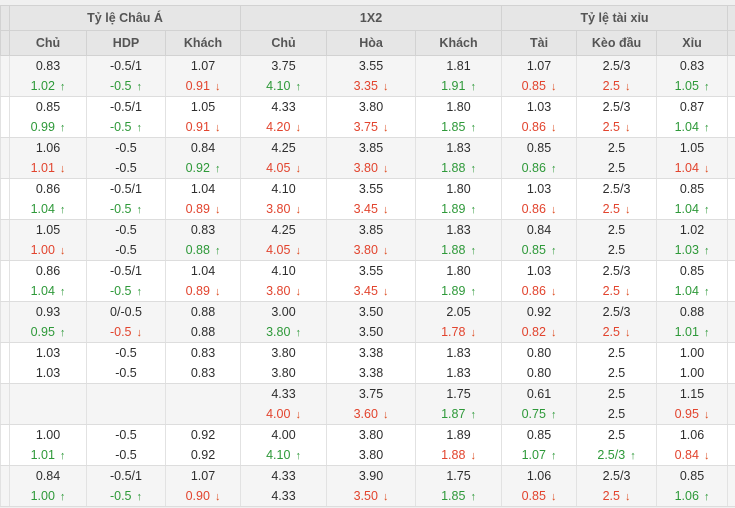  Describe the element at coordinates (539, 188) in the screenshot. I see `odds-cell: 1.03` at that location.